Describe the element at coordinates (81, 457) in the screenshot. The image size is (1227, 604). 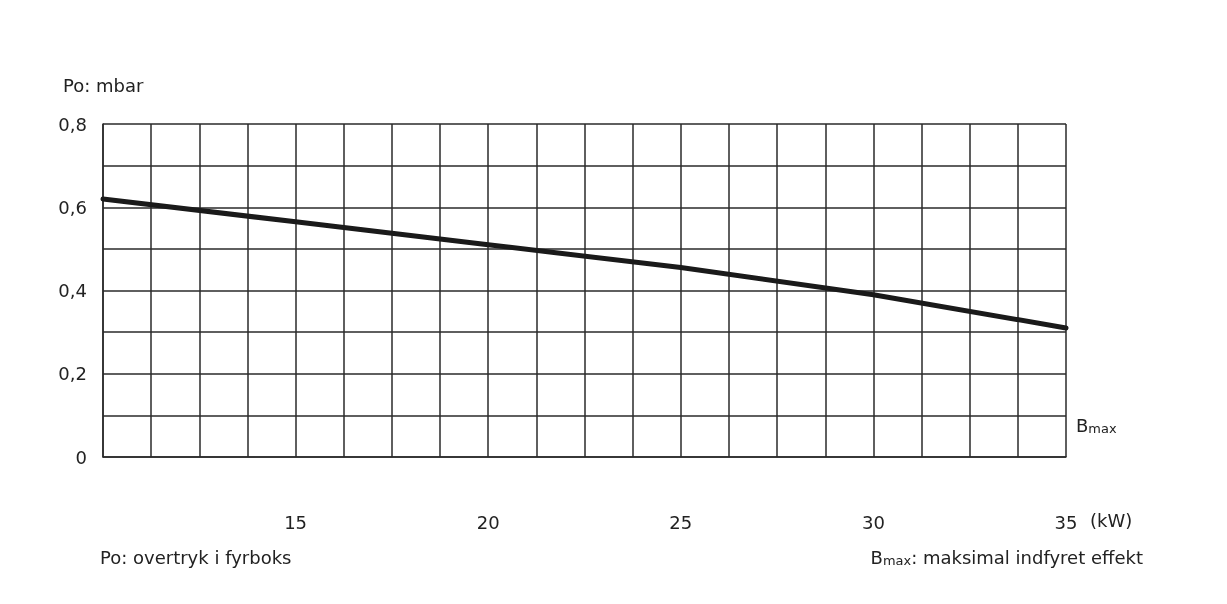
I see `y-tick-label: 0` at that location.